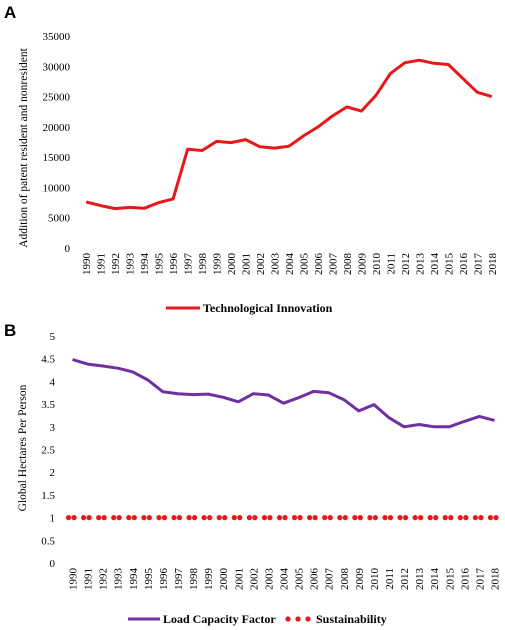 The image size is (505, 630). I want to click on x-tick-label: 1993, so click(131, 264).